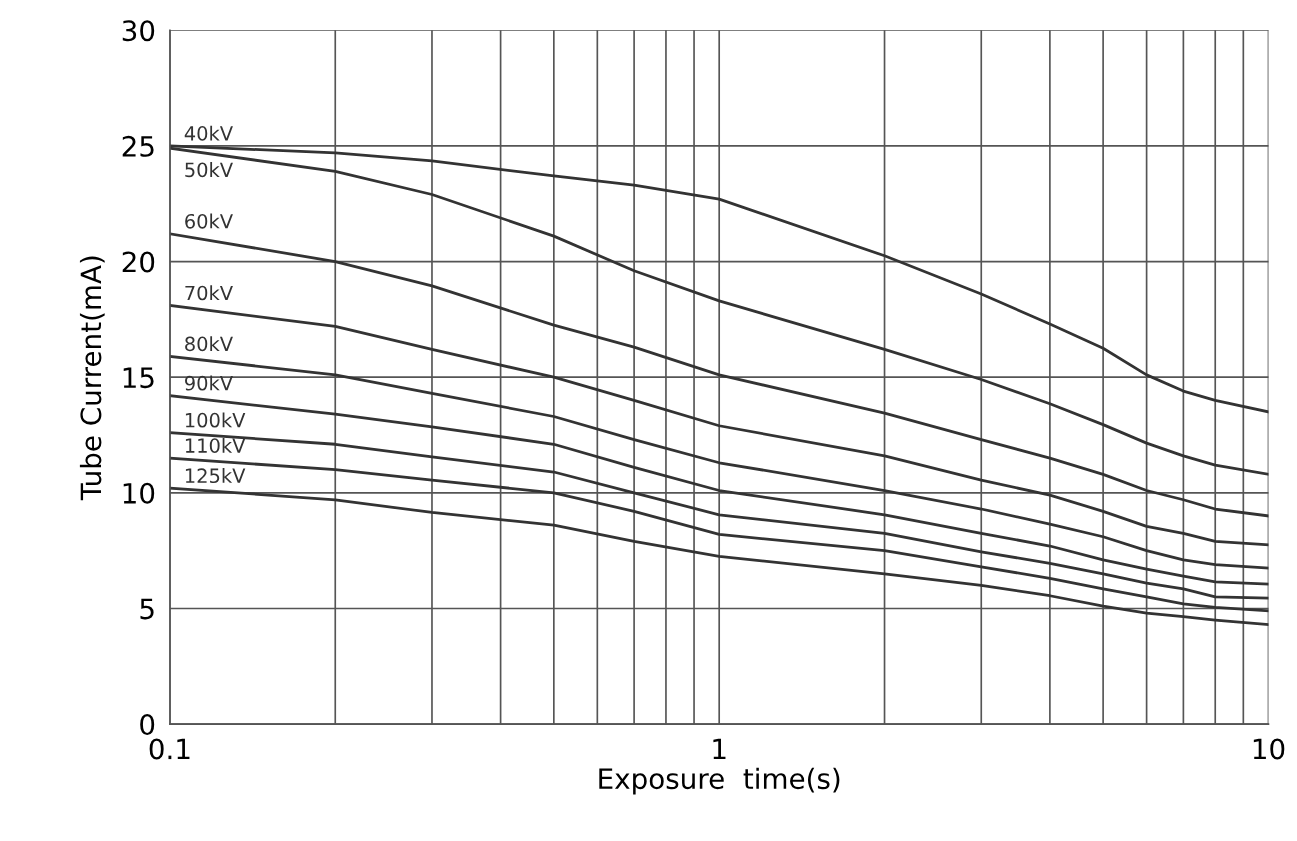 This screenshot has height=841, width=1297. I want to click on series-label: 40kV, so click(208, 133).